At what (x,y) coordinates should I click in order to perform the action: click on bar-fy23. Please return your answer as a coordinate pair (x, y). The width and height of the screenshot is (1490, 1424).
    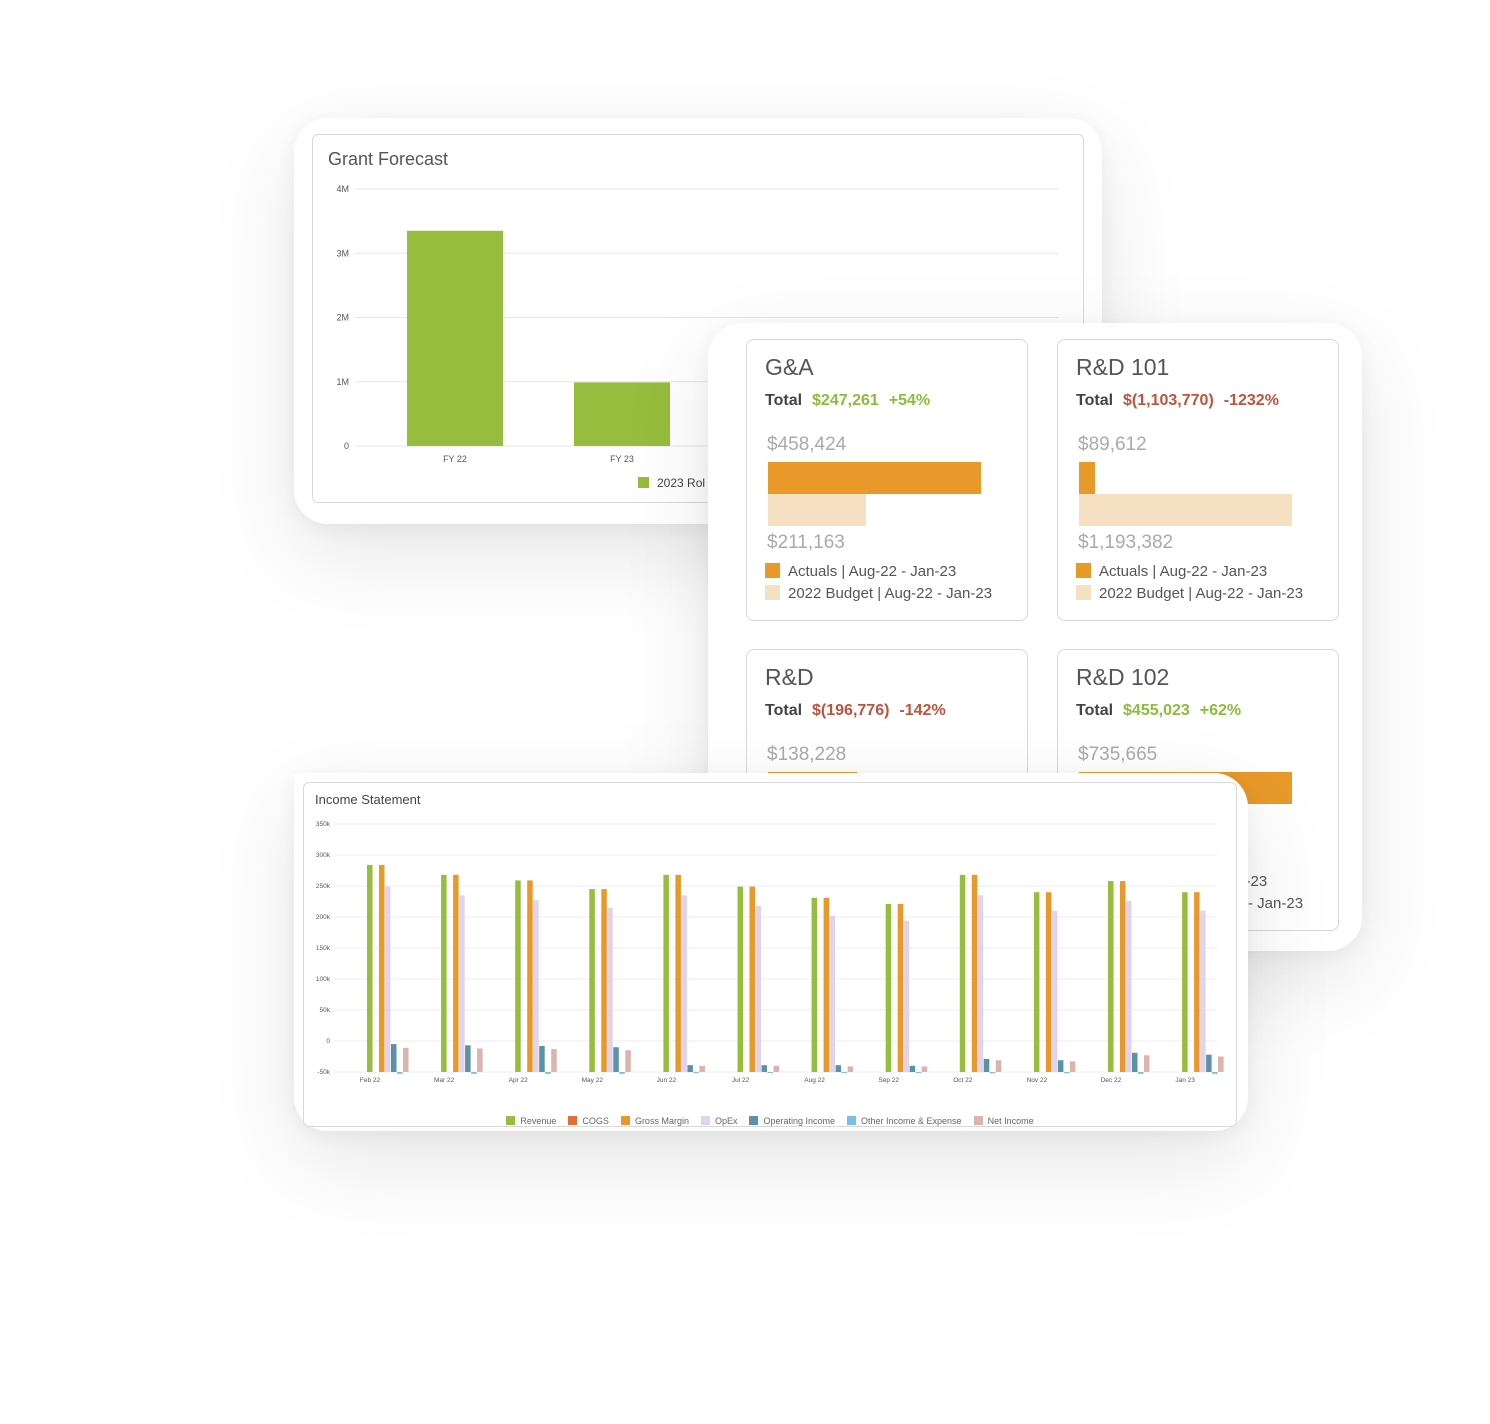
    Looking at the image, I should click on (622, 414).